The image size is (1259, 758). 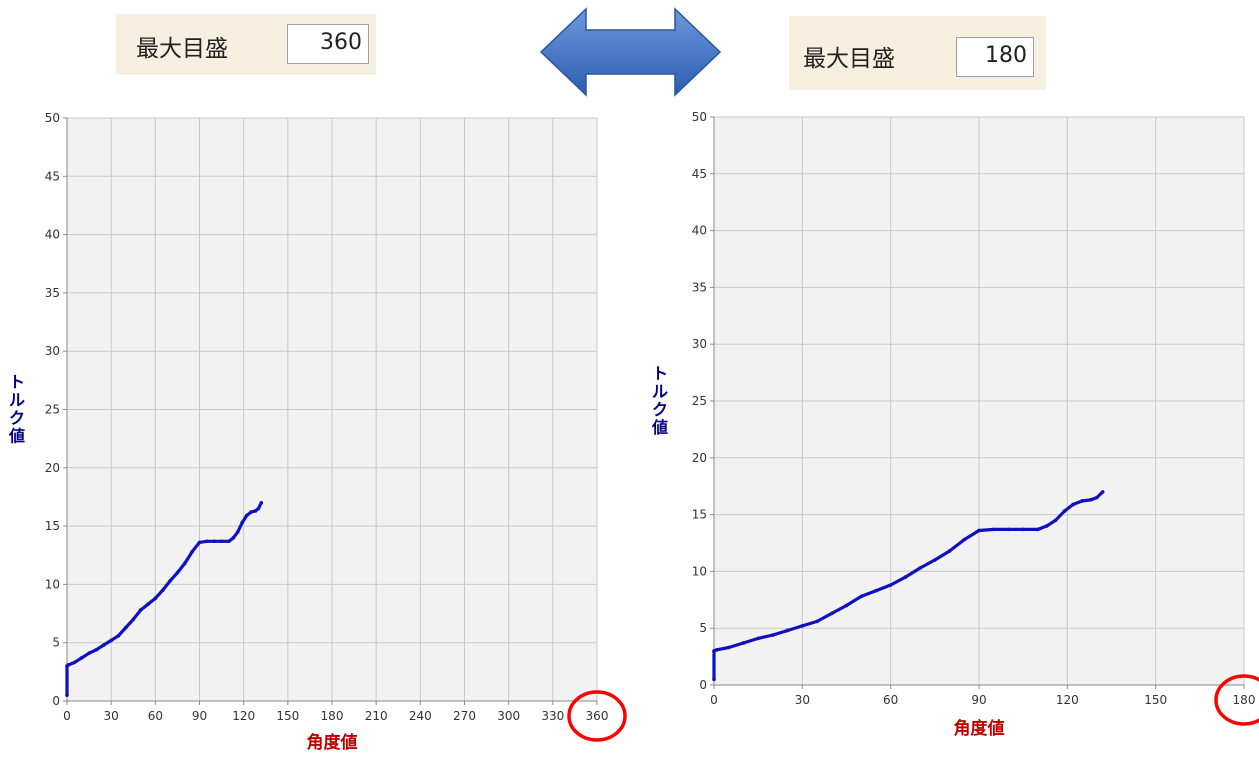 I want to click on left-chart-x-tick-label: 360, so click(x=597, y=716).